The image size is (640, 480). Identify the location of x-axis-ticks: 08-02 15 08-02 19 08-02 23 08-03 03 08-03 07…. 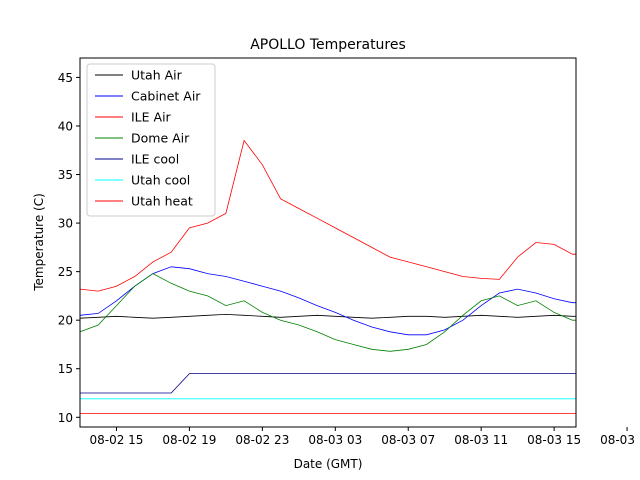
(364, 437).